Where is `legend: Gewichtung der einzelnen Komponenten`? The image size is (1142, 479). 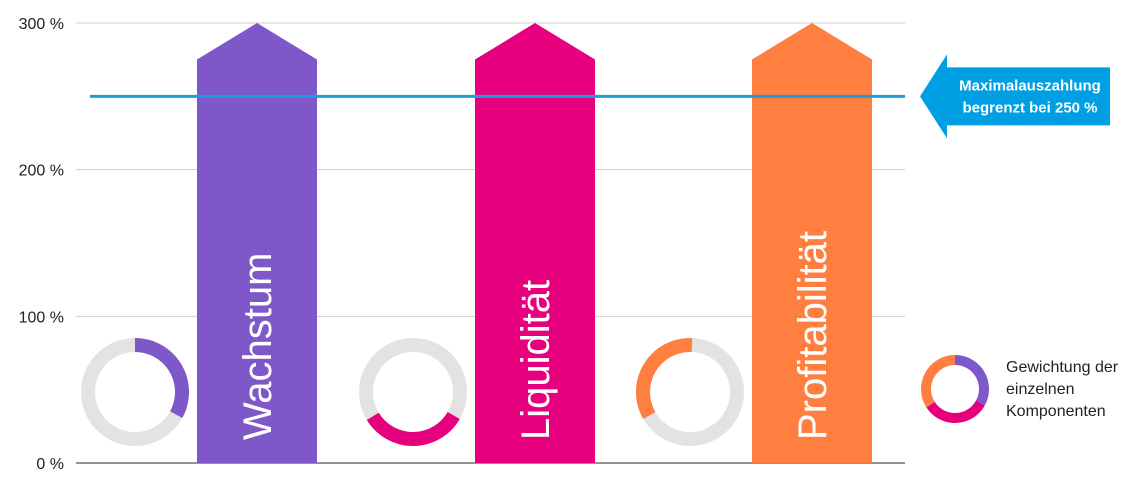 legend: Gewichtung der einzelnen Komponenten is located at coordinates (1020, 388).